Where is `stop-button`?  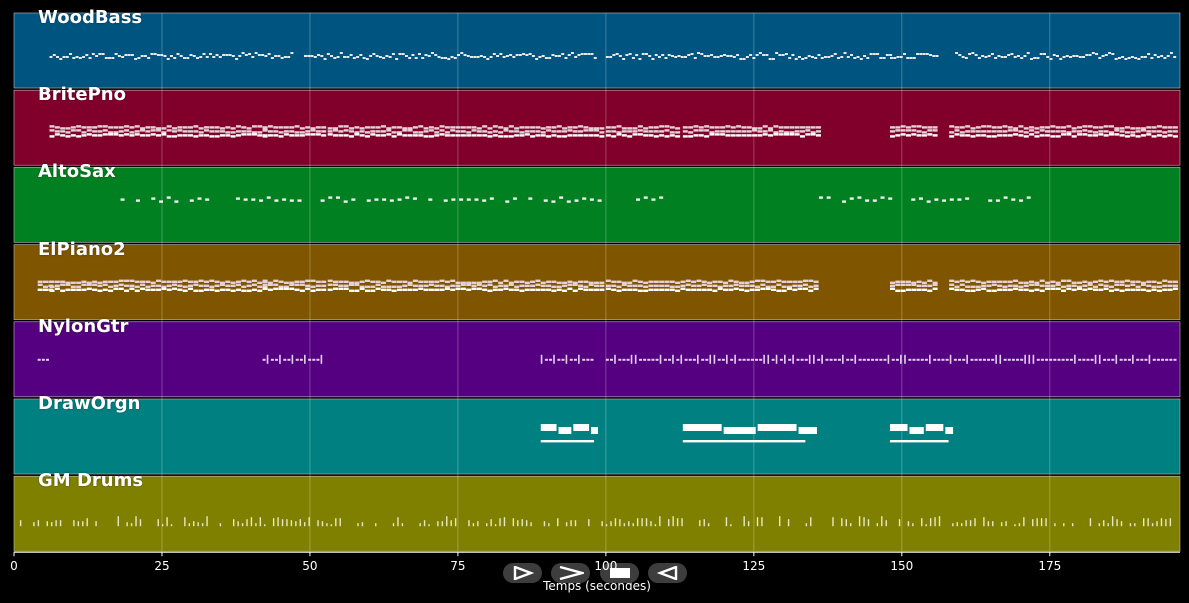 stop-button is located at coordinates (619, 573).